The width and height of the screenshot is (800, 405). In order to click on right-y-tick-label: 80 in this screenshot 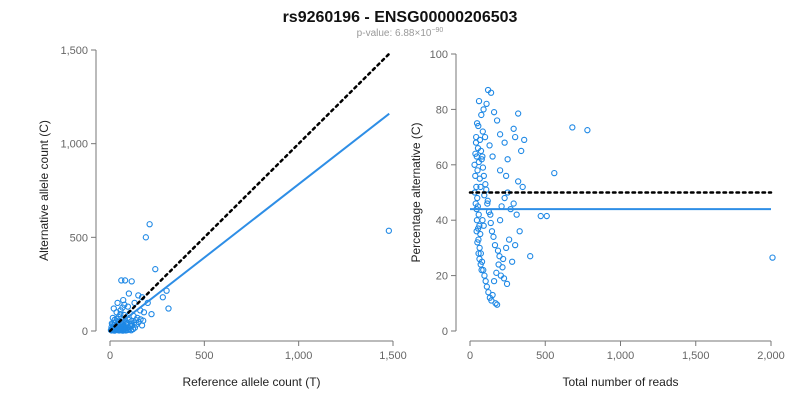, I will do `click(442, 110)`.